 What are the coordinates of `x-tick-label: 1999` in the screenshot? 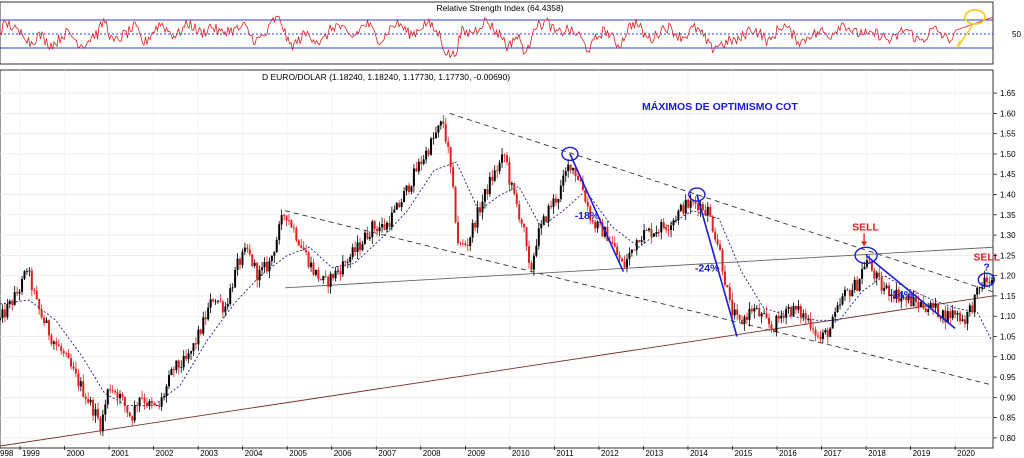 It's located at (31, 453).